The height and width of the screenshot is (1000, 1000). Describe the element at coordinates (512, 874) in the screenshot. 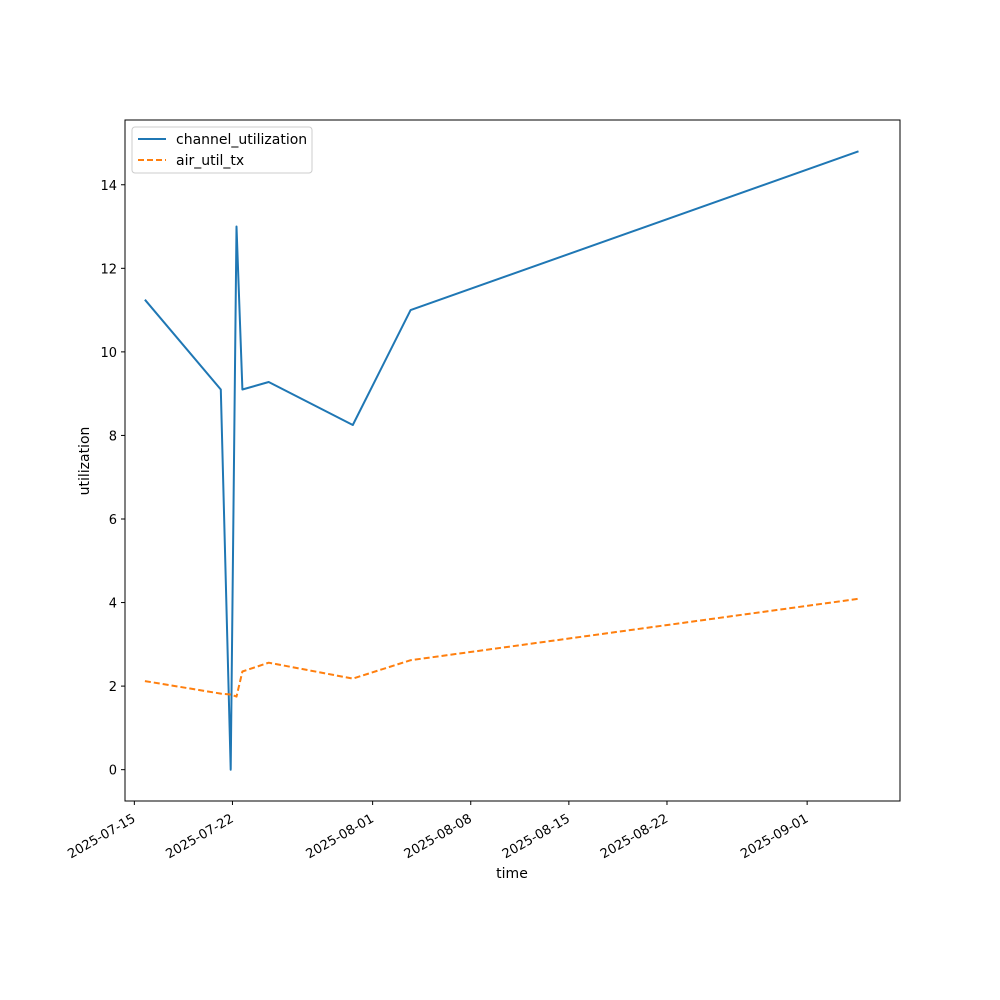

I see `x-axis-label: time` at that location.